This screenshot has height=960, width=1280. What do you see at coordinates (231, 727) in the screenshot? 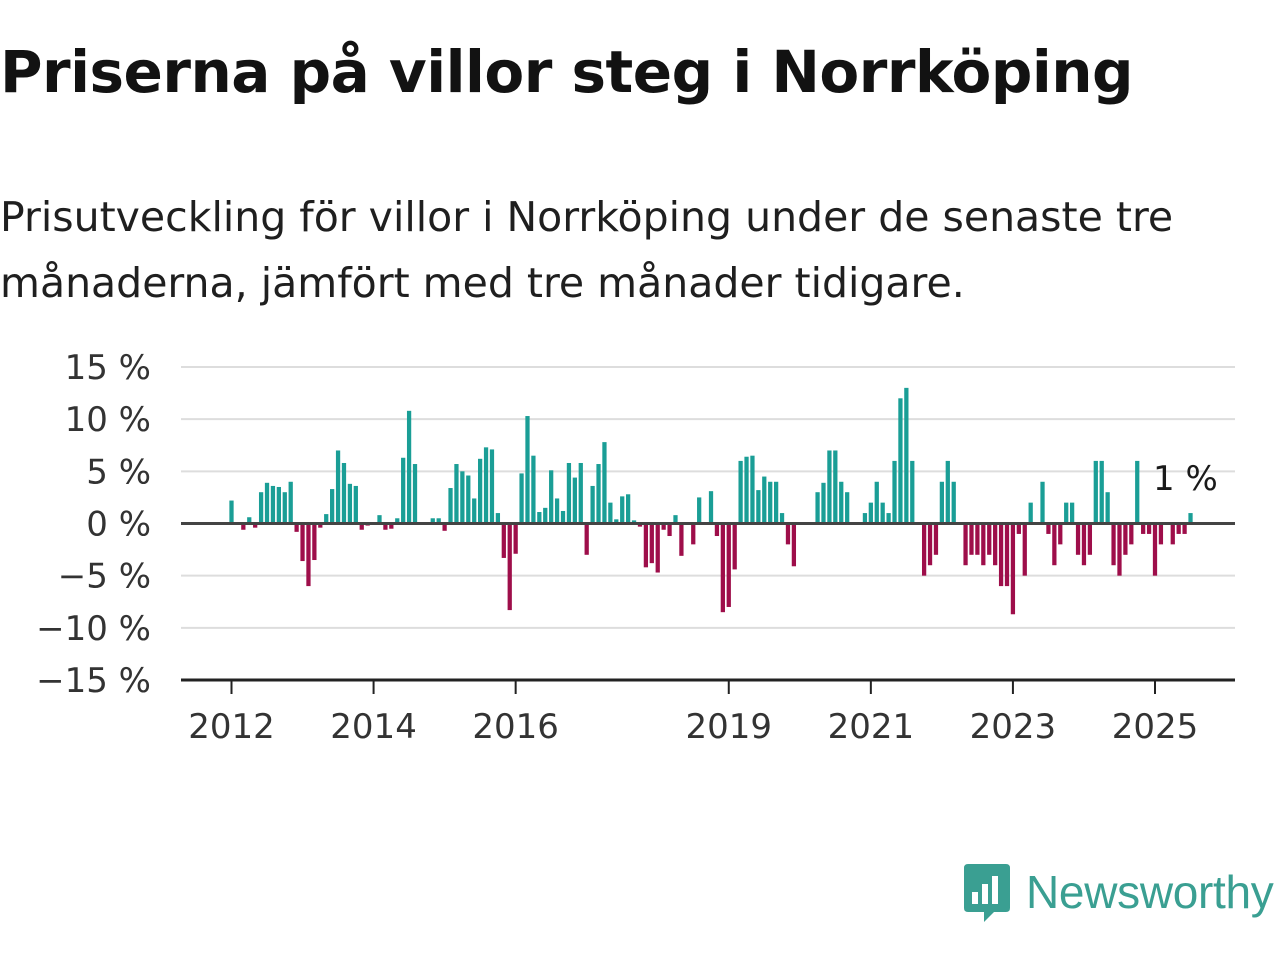
I see `x-tick-label: 2012` at bounding box center [231, 727].